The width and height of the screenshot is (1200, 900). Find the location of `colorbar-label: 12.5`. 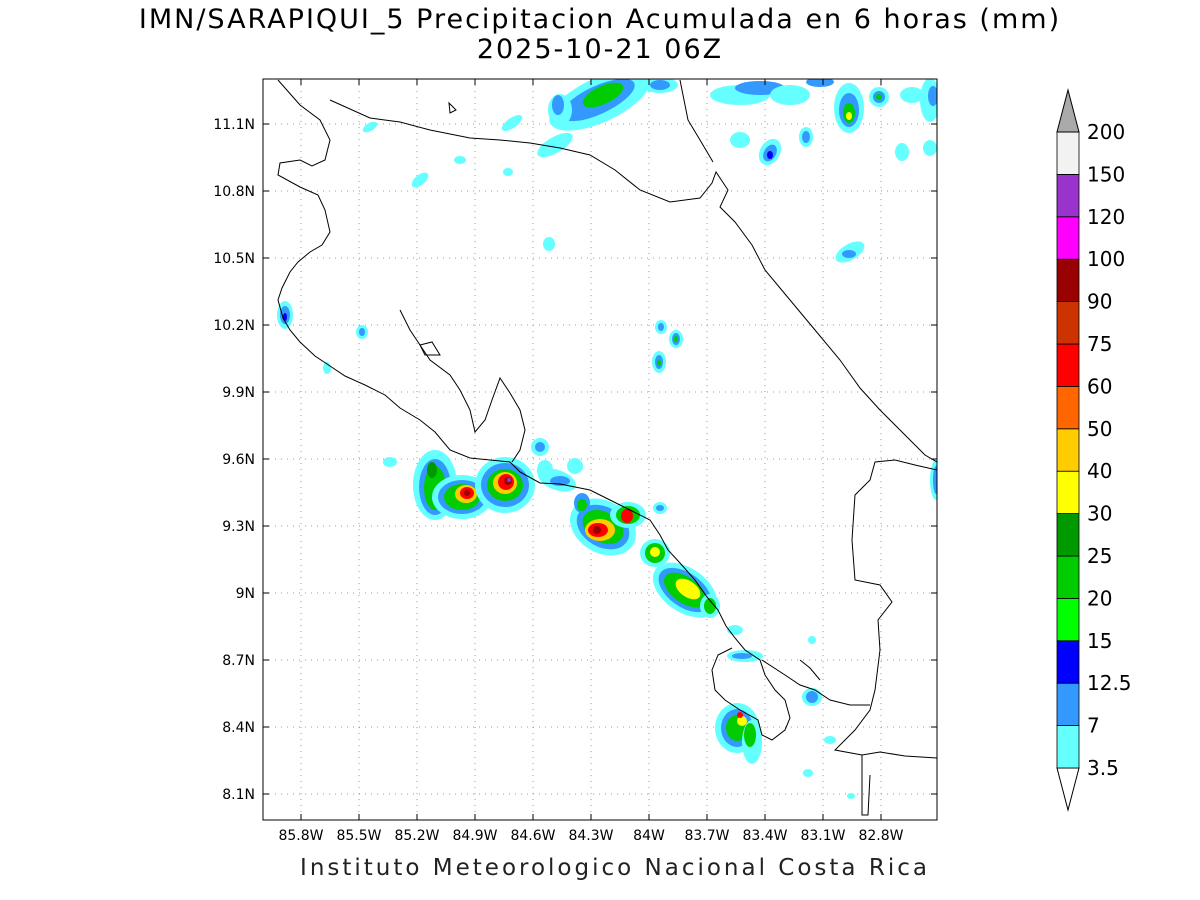

colorbar-label: 12.5 is located at coordinates (1109, 683).